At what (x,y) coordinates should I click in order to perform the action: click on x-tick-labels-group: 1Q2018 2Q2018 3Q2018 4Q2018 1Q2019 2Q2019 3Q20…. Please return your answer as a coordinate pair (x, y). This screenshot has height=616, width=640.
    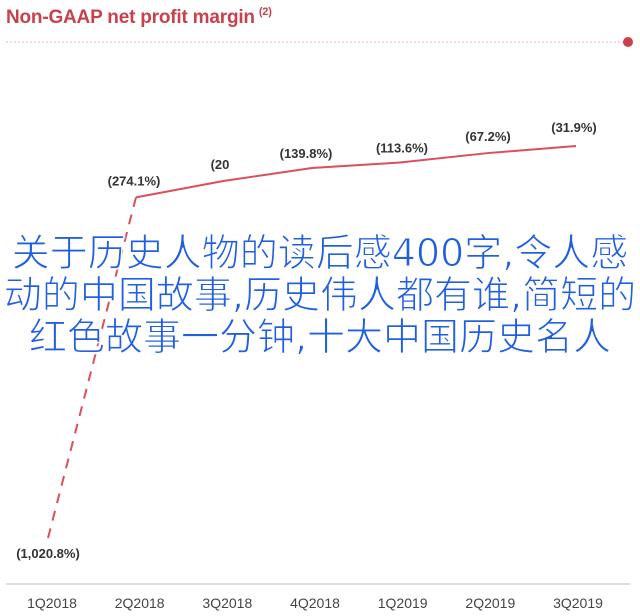
    Looking at the image, I should click on (315, 603).